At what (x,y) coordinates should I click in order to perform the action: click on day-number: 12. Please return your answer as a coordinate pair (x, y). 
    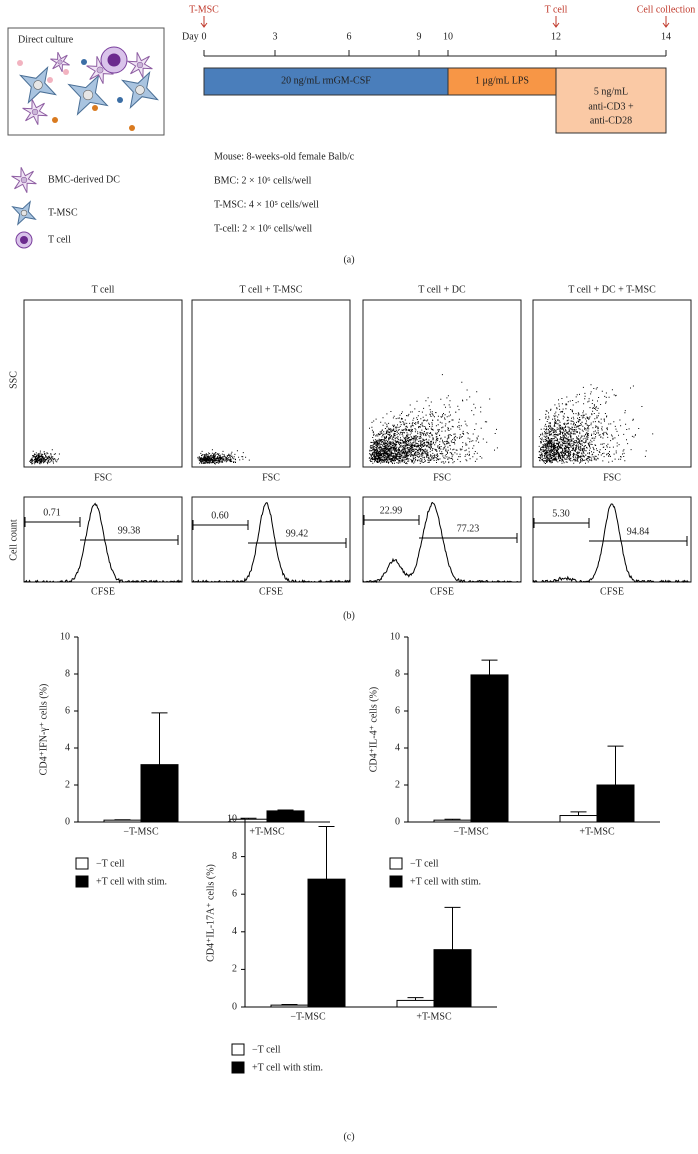
    Looking at the image, I should click on (556, 36).